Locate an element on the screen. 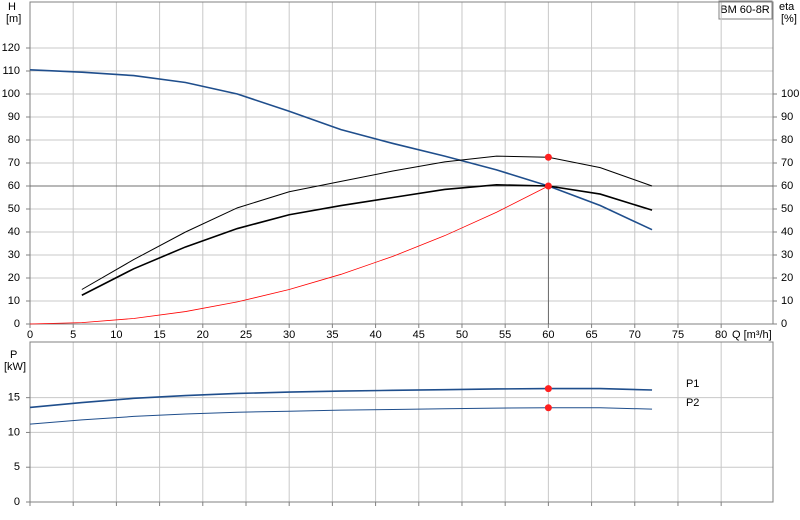 The width and height of the screenshot is (800, 520). y2-axis-label: eta is located at coordinates (787, 7).